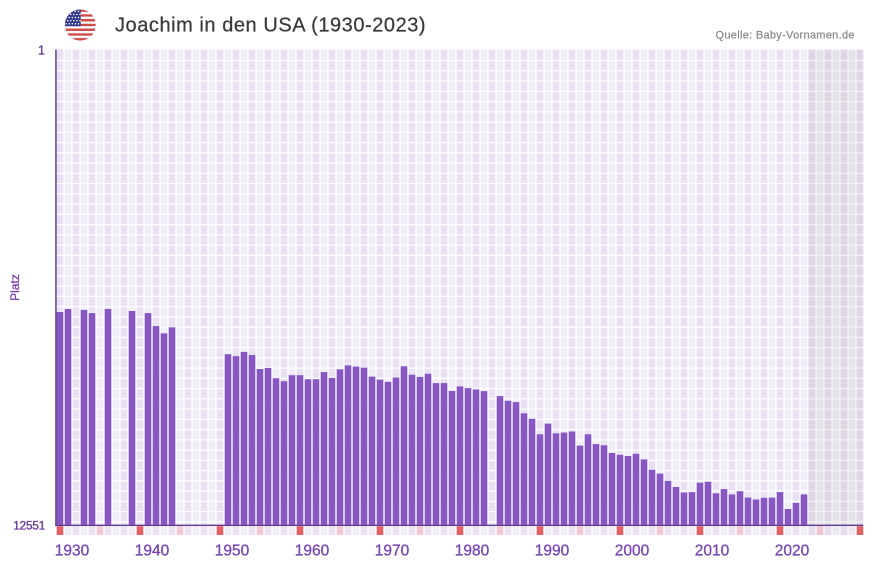  Describe the element at coordinates (472, 551) in the screenshot. I see `svg-text: 1980` at that location.